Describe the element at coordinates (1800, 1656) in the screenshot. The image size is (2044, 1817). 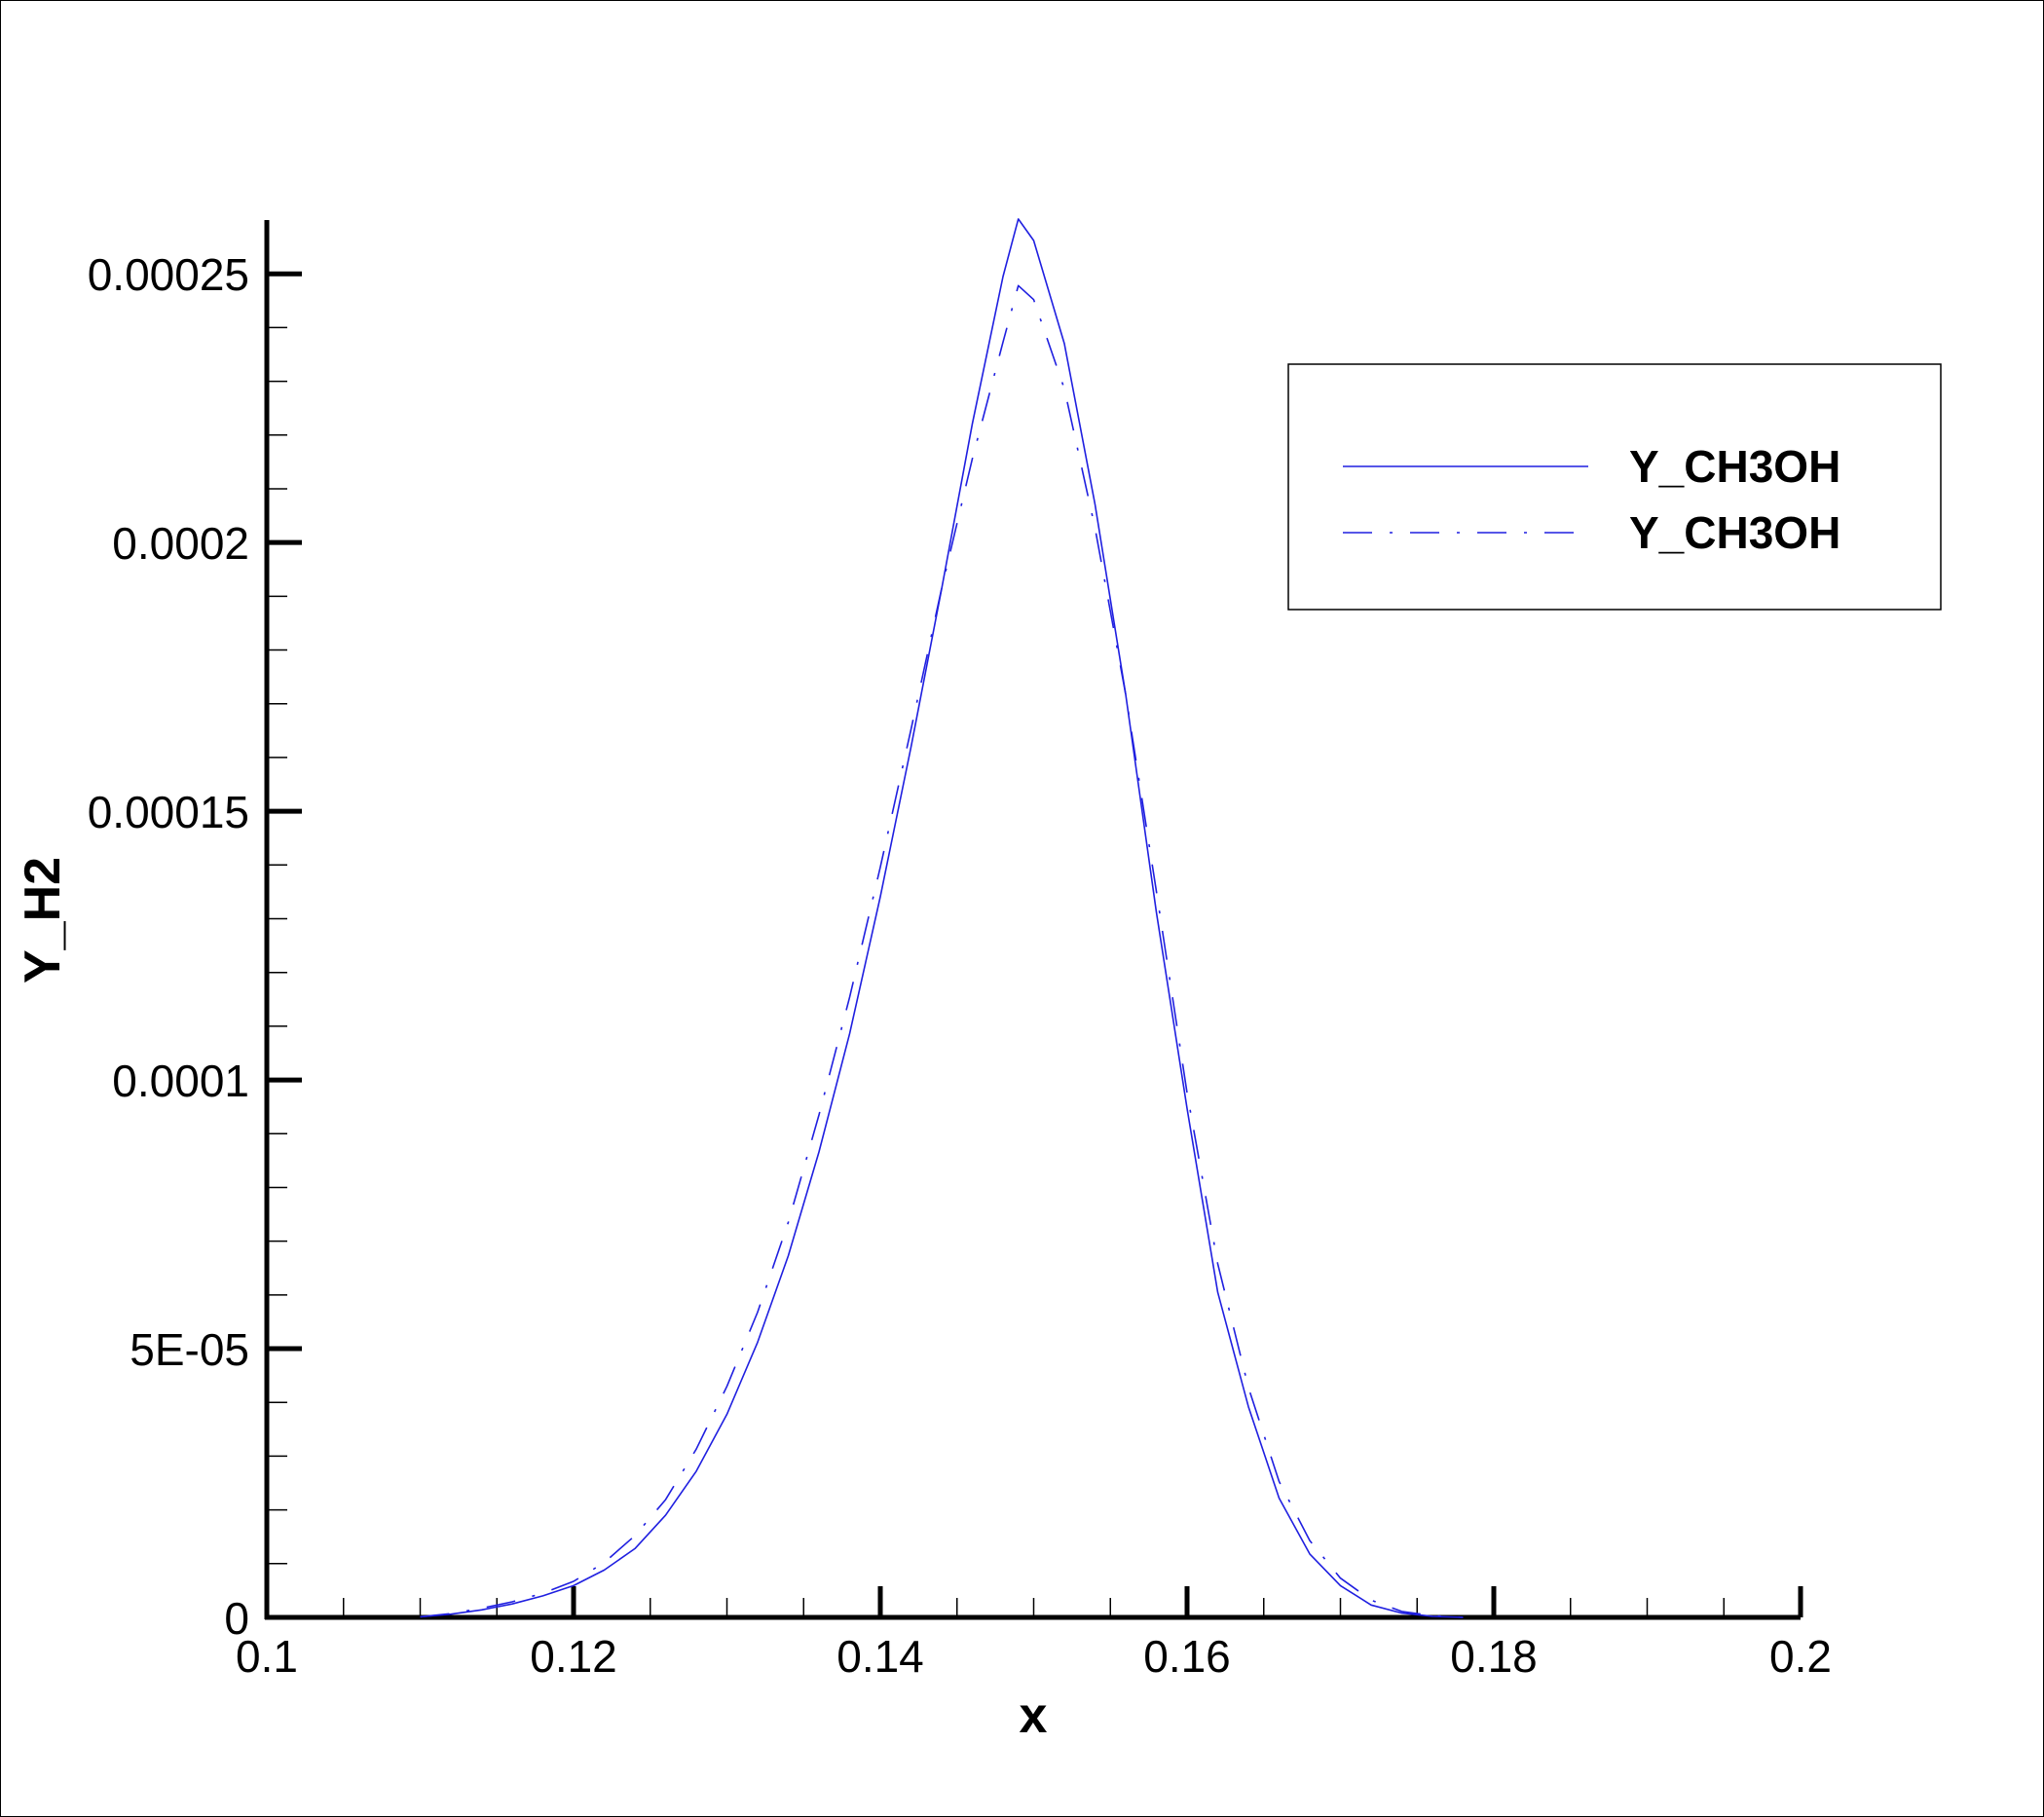
I see `x-tick-label: 0.2` at that location.